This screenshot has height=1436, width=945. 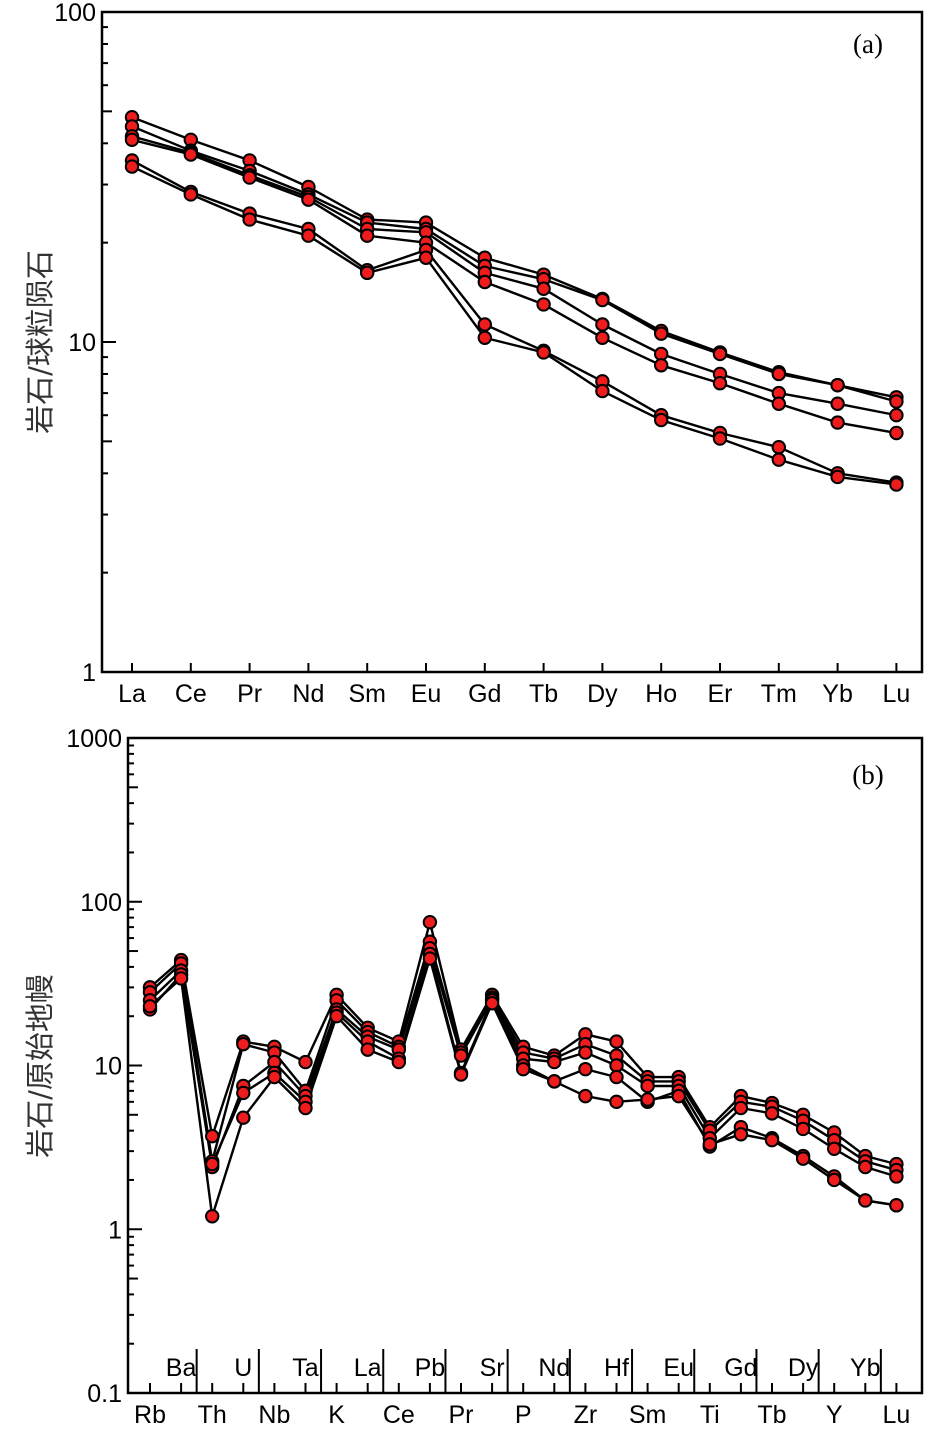 I want to click on panel-b-y-tick-label: 10, so click(x=108, y=1067).